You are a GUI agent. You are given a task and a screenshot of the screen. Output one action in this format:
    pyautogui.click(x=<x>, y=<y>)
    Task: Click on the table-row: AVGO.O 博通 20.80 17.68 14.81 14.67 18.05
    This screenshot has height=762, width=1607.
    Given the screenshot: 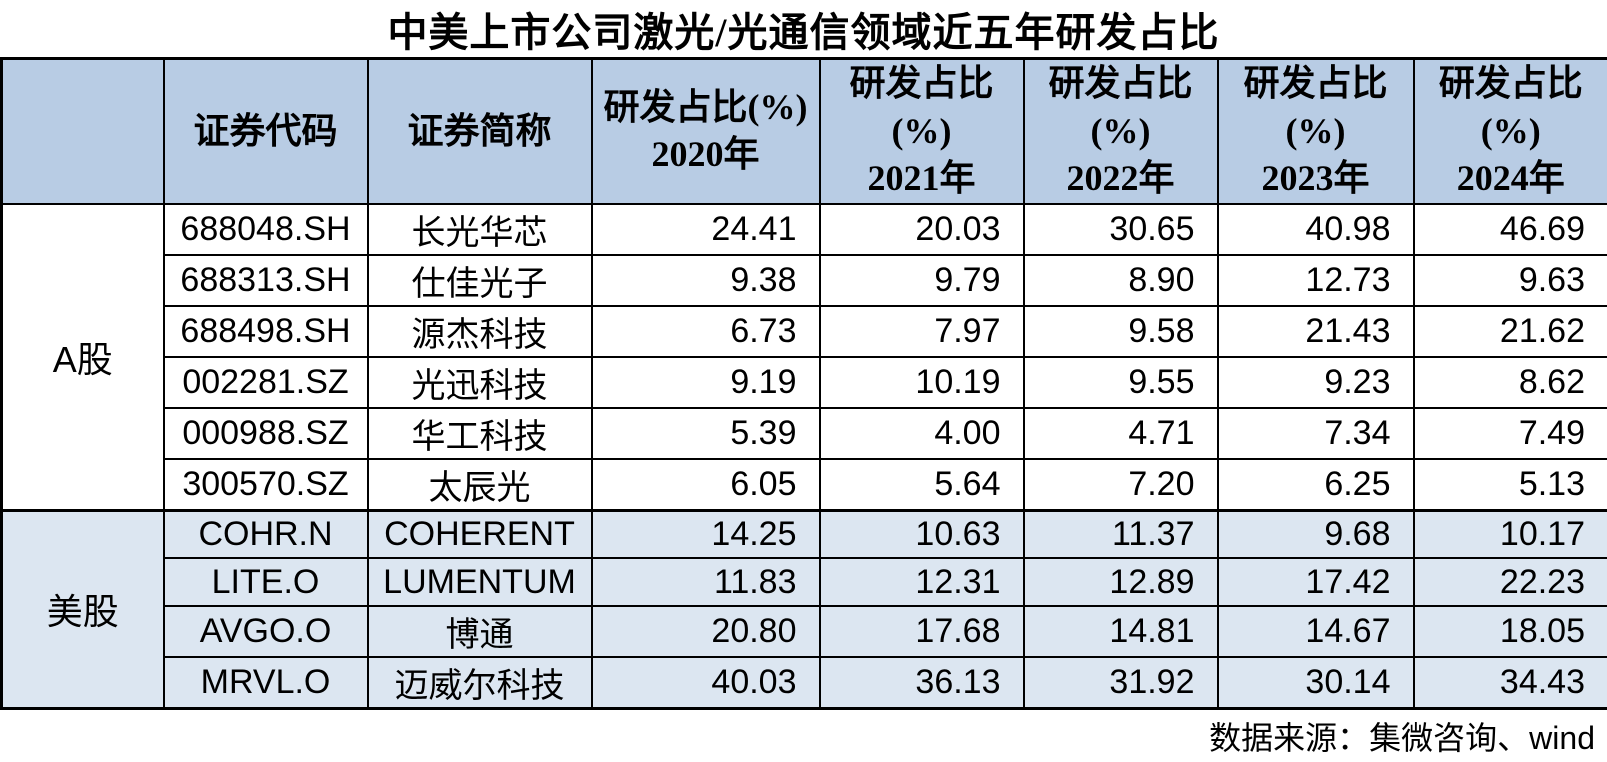 What is the action you would take?
    pyautogui.click(x=804, y=631)
    